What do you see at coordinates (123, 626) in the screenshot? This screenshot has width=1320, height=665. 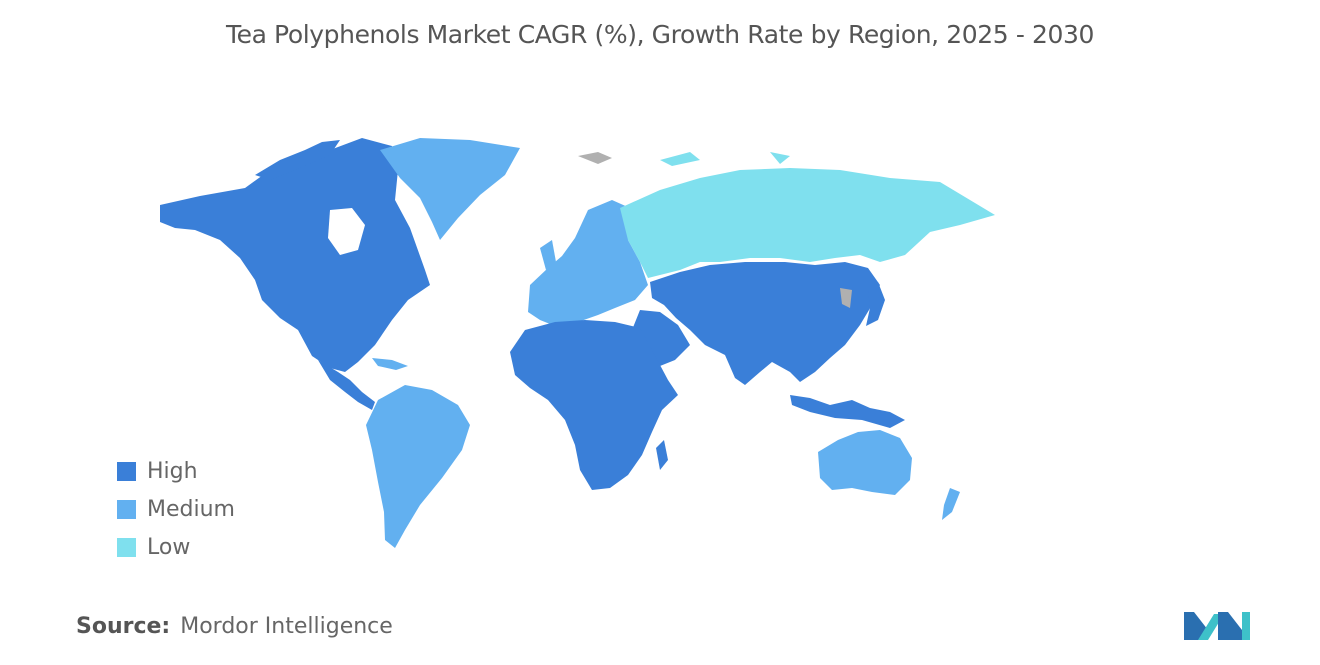 I see `source-label: Source:` at bounding box center [123, 626].